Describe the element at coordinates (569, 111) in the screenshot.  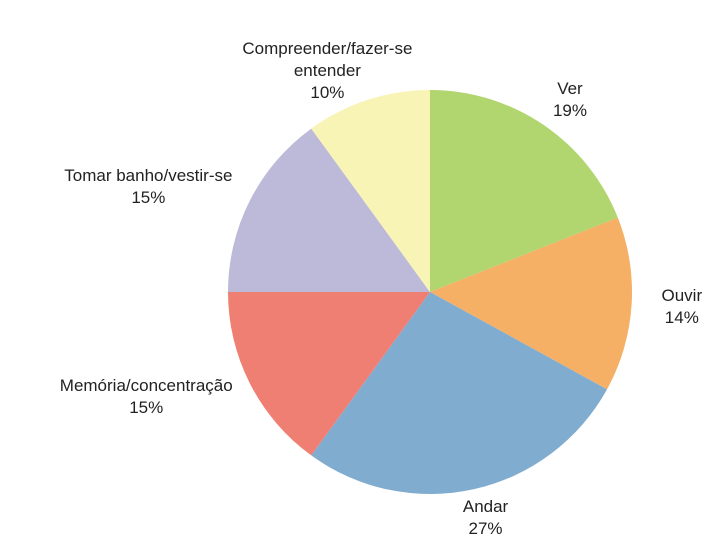
I see `value-label: 19%` at that location.